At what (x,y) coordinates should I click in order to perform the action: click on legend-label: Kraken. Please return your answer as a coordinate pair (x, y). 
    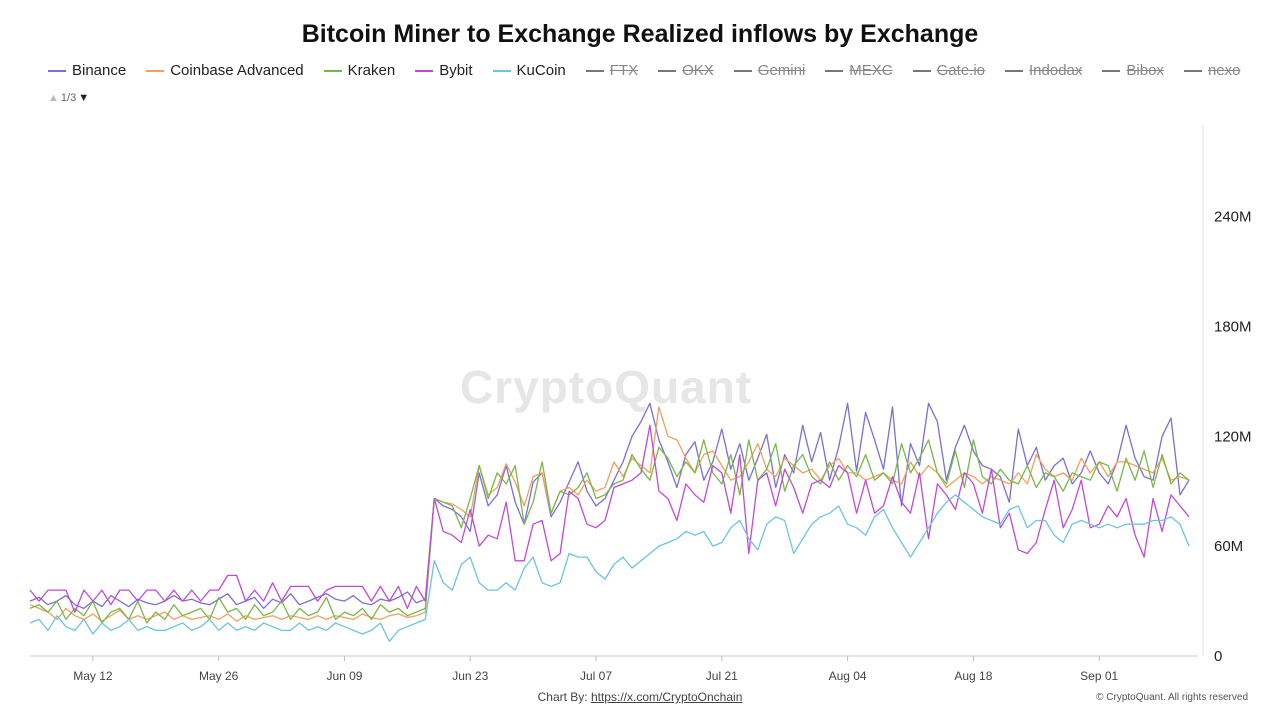
    Looking at the image, I should click on (371, 70).